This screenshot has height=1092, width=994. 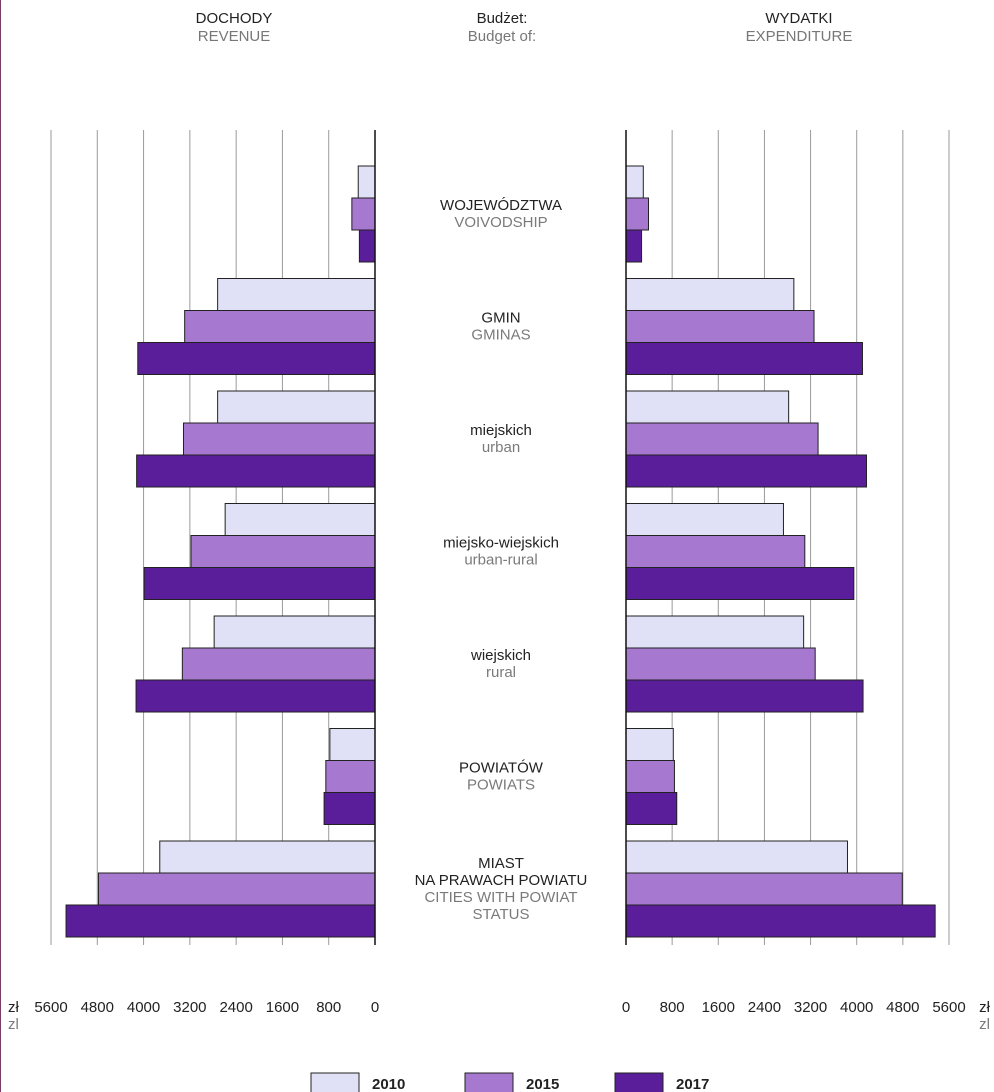 I want to click on expenditure-header: WYDATKI EXPENDITURE, so click(x=799, y=28).